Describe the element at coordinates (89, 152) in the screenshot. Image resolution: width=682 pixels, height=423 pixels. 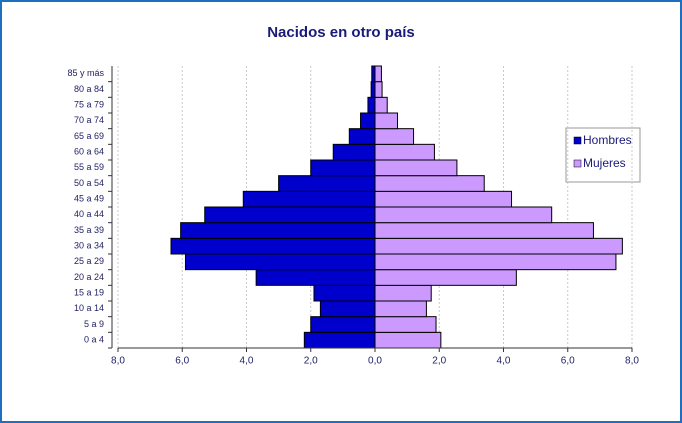
I see `y-tick-label: 60 a 64` at that location.